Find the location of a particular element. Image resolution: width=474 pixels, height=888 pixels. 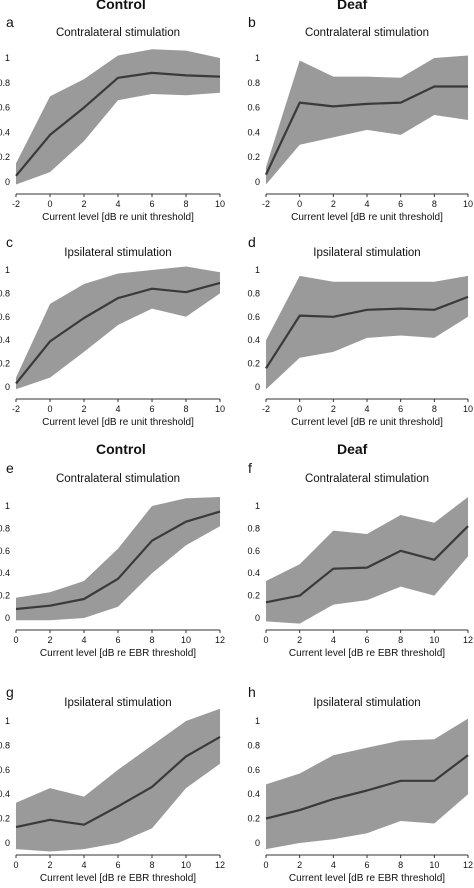

header-control-top: Control is located at coordinates (121, 6).